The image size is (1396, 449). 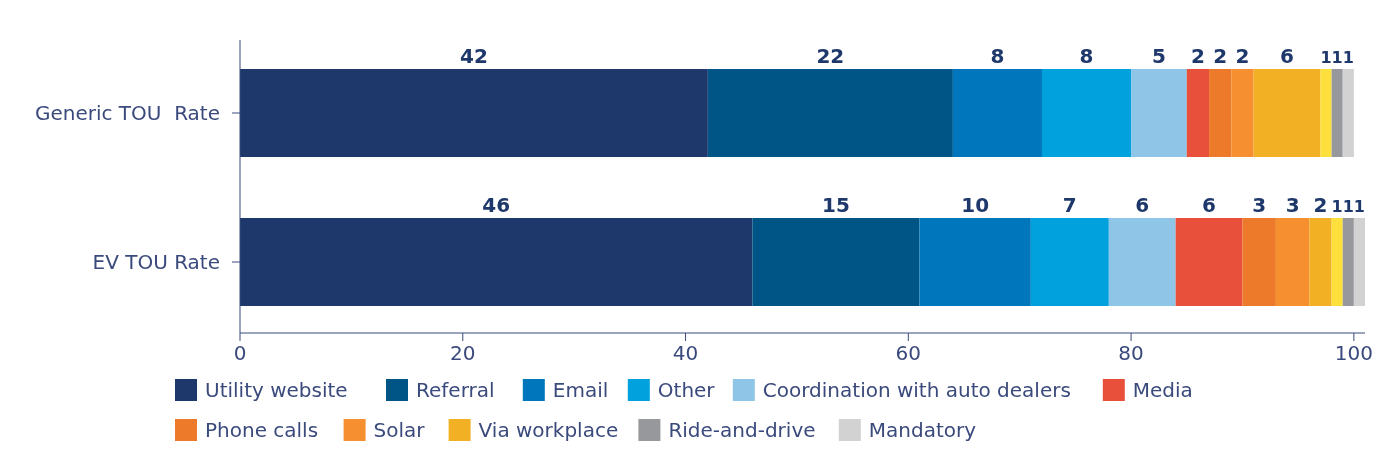 I want to click on data-label: 22, so click(x=830, y=56).